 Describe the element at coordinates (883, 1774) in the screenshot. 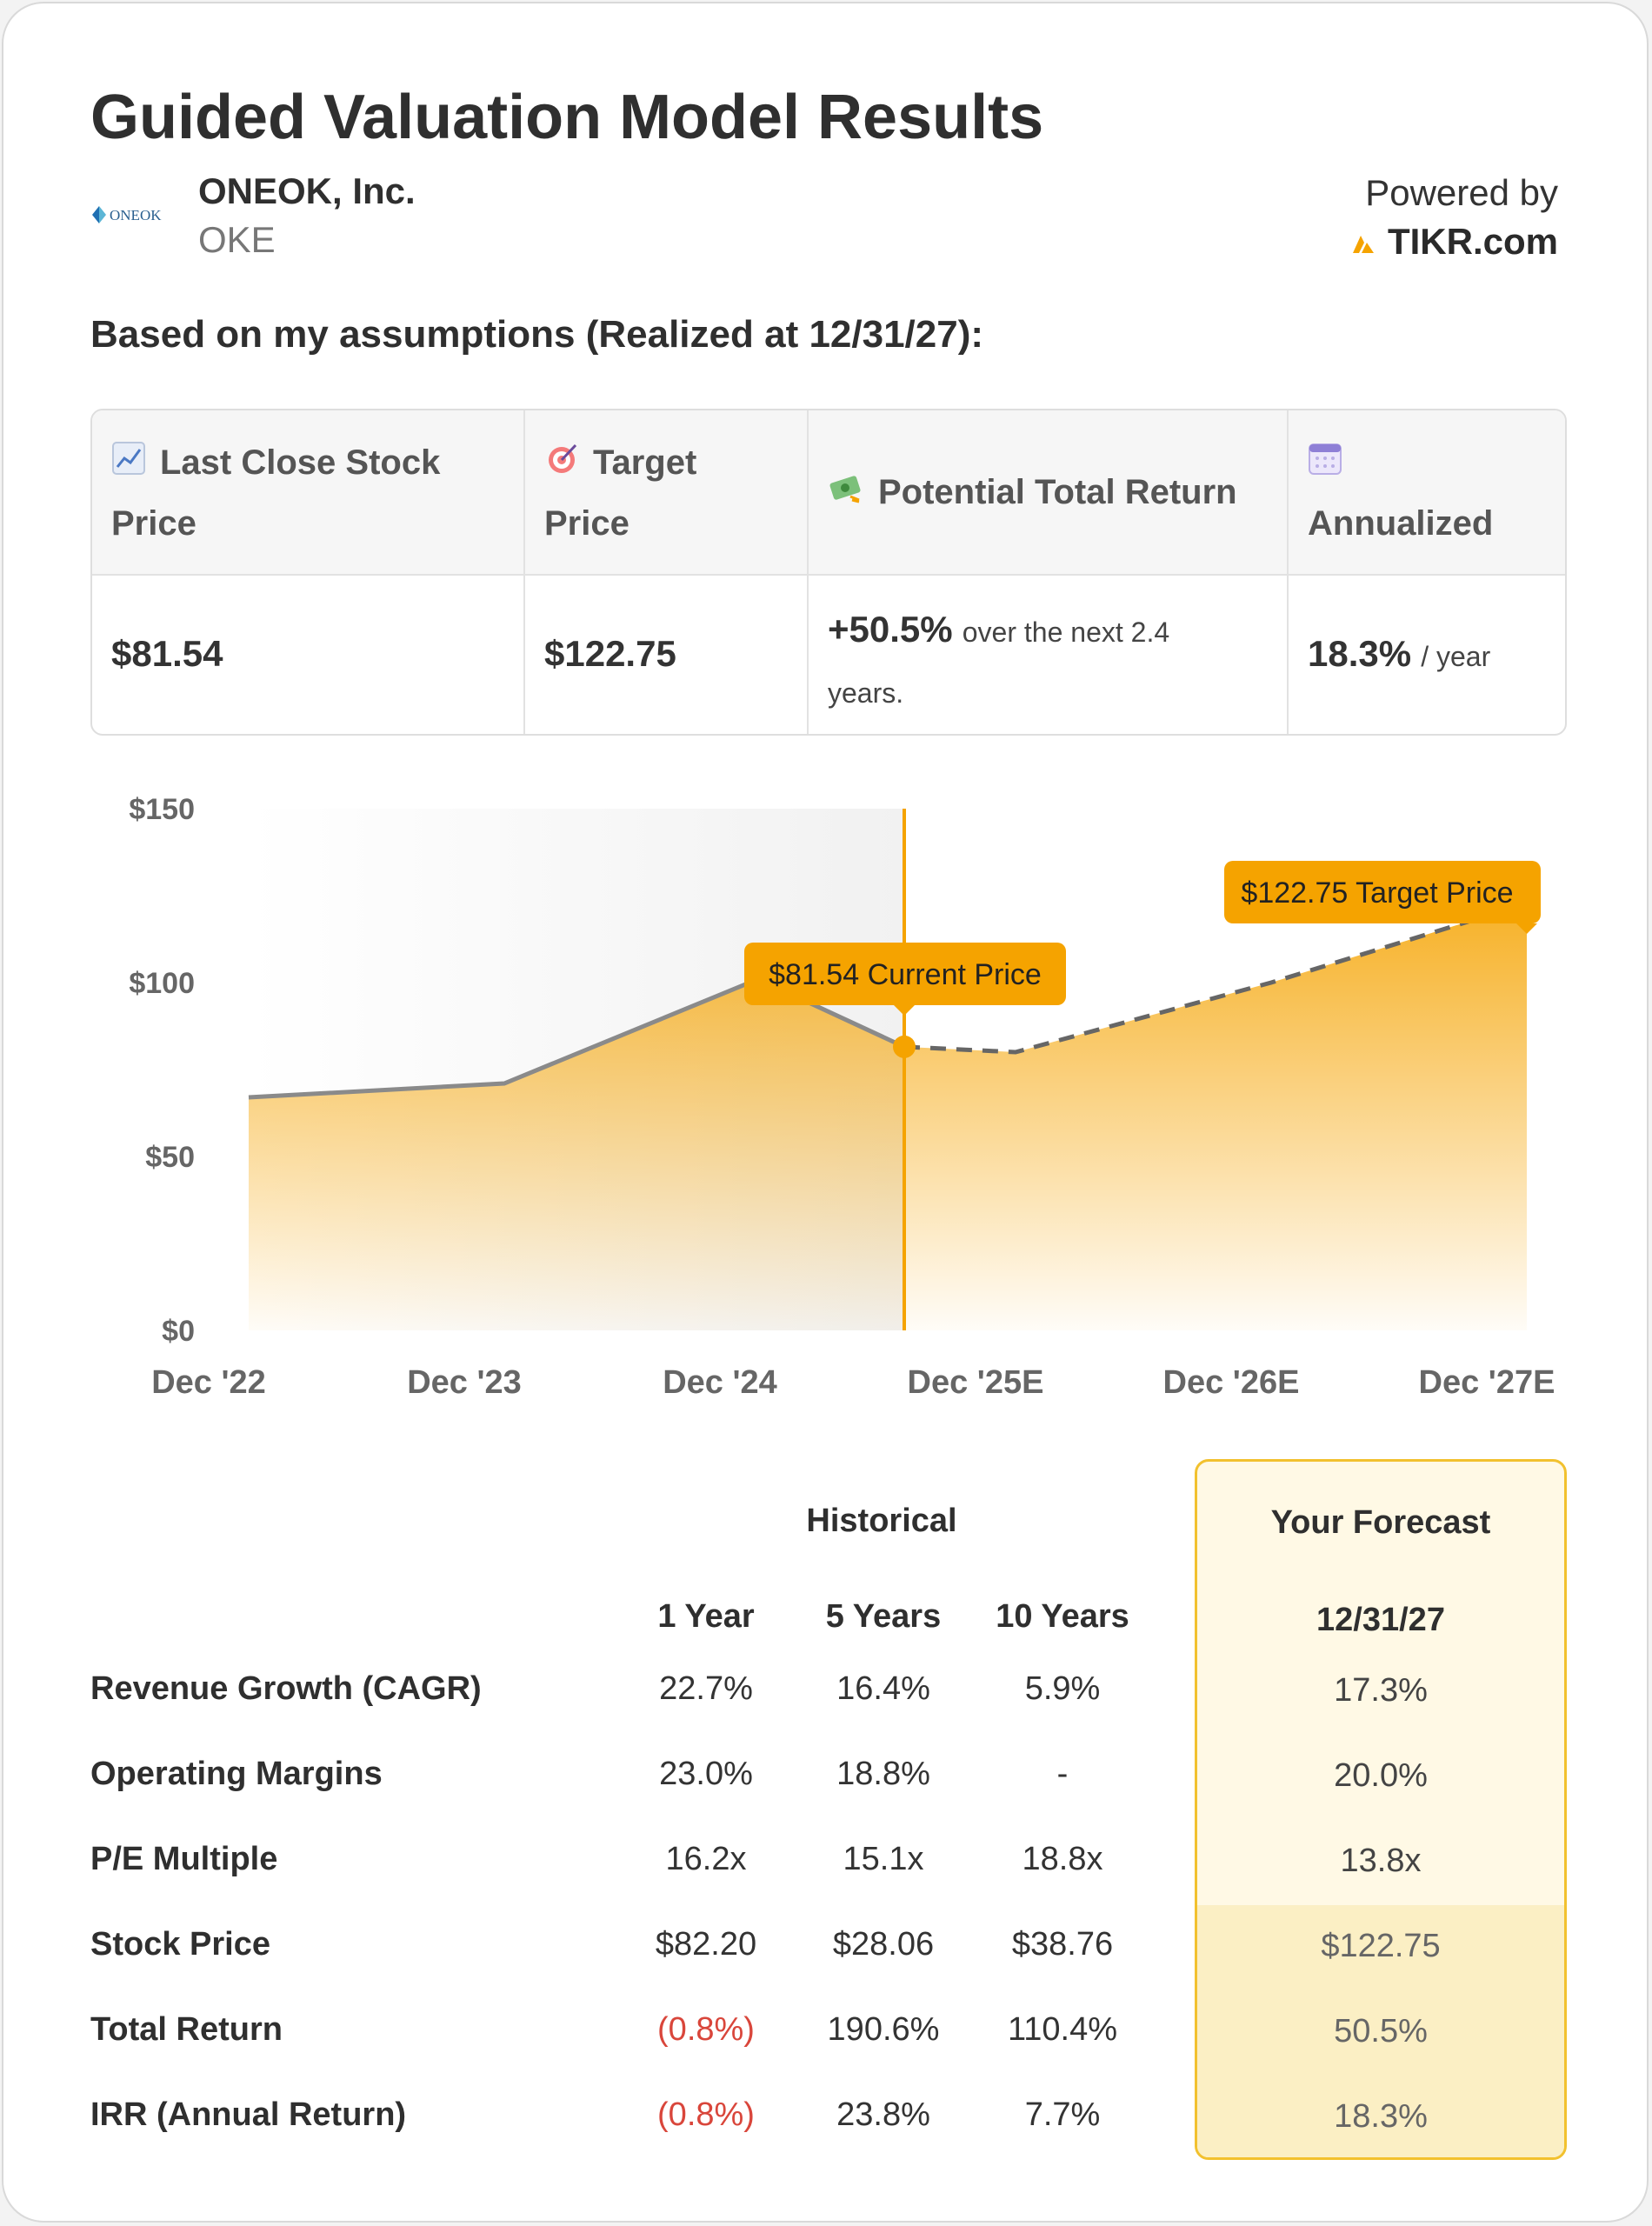

I see `metric-5y: 18.8%` at that location.